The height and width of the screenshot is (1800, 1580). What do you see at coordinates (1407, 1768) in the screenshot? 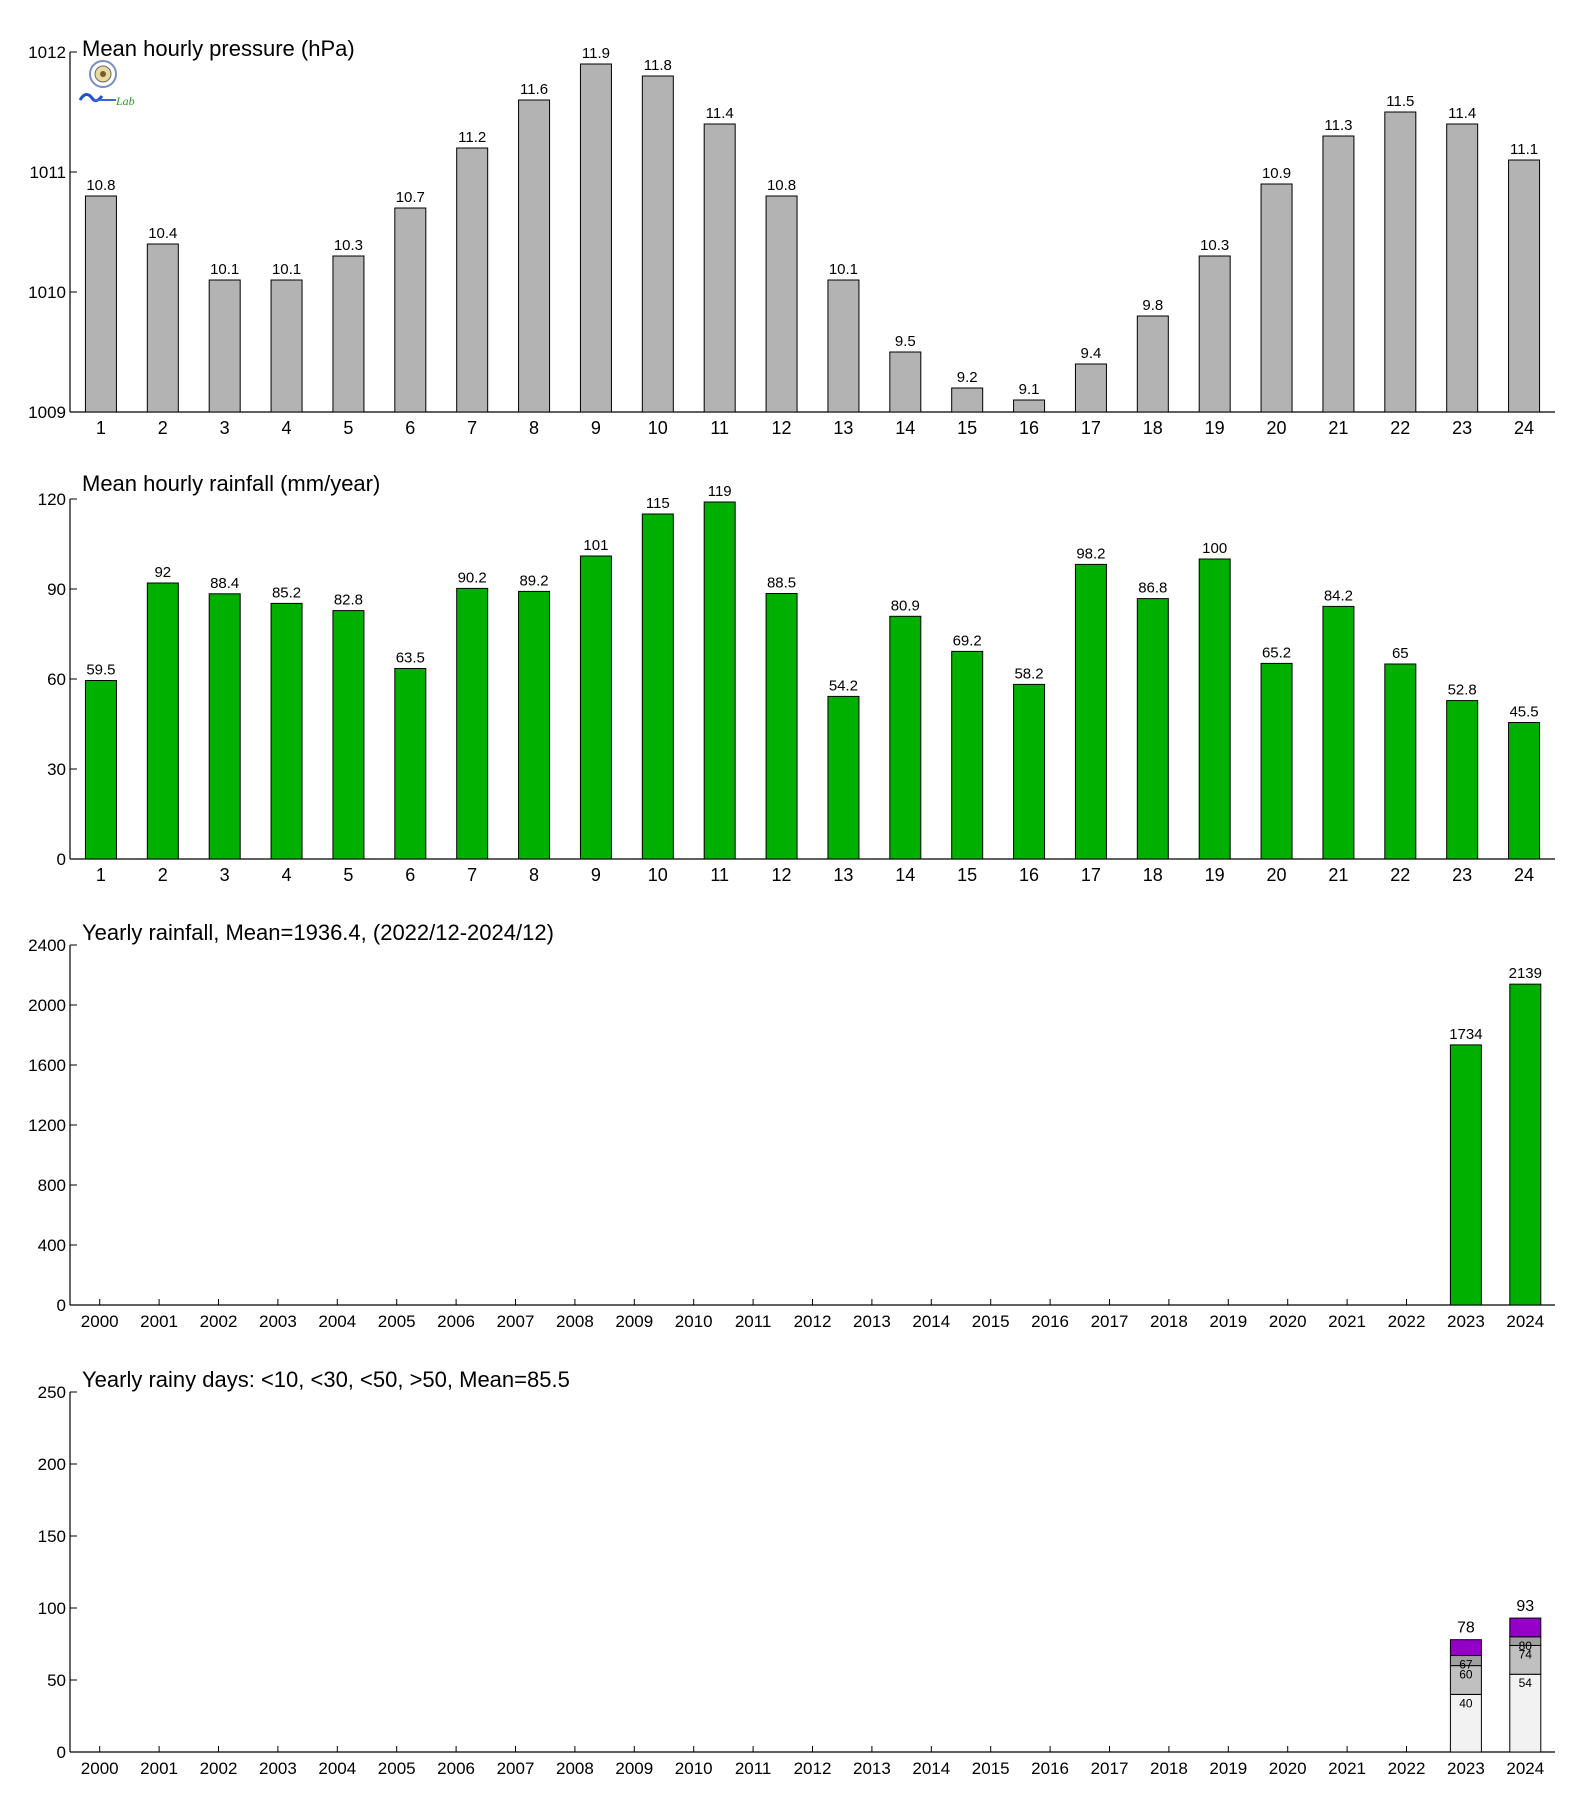
I see `x-tick-label: 2022` at bounding box center [1407, 1768].